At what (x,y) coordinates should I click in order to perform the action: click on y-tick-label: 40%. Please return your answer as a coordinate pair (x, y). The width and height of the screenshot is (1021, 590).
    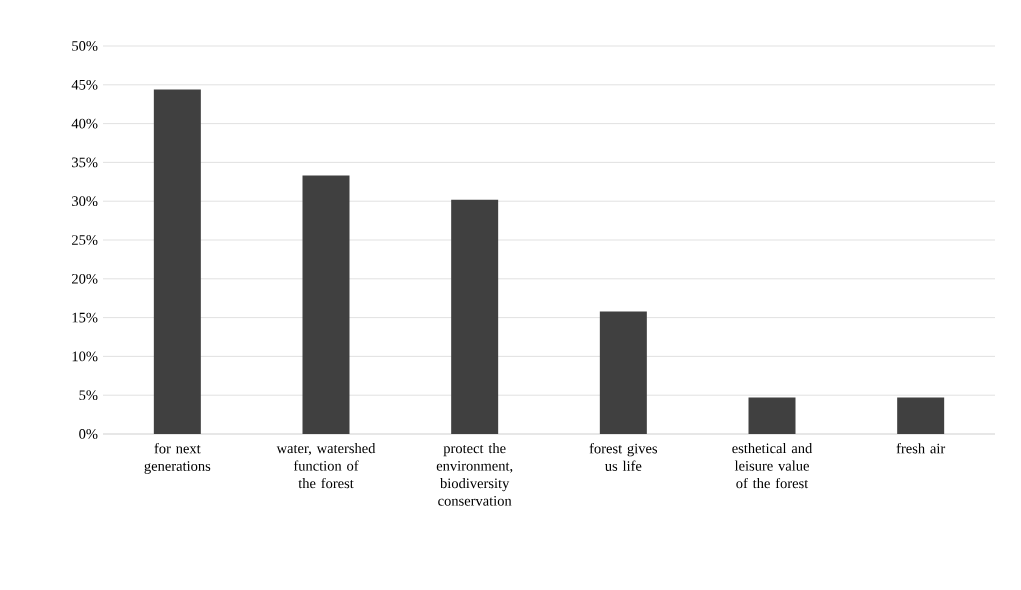
    Looking at the image, I should click on (84, 123).